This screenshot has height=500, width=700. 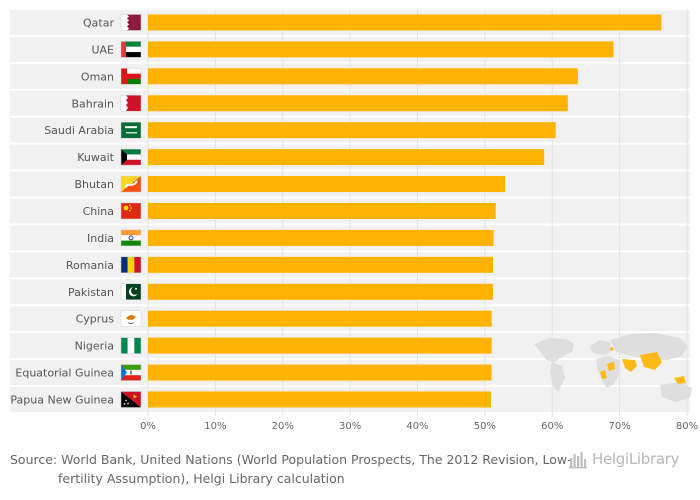 What do you see at coordinates (687, 426) in the screenshot?
I see `x-tick-label: 80%` at bounding box center [687, 426].